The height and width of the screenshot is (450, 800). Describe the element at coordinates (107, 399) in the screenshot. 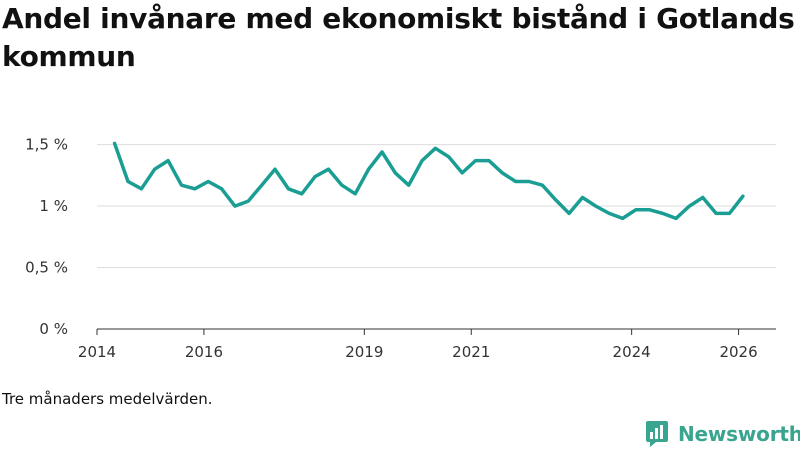

I see `footnote: Tre månaders medelvärden.` at that location.